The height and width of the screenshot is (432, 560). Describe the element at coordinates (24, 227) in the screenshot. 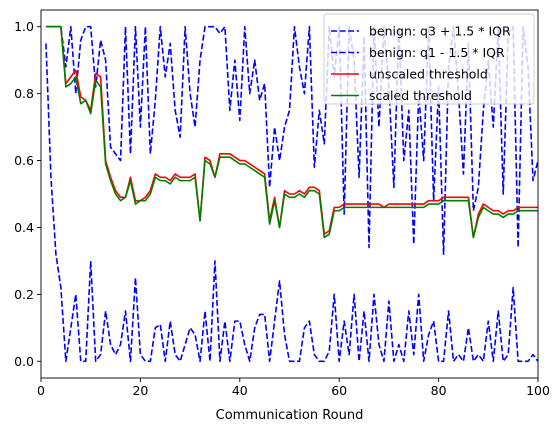

I see `y-tick-label: 0.4` at that location.